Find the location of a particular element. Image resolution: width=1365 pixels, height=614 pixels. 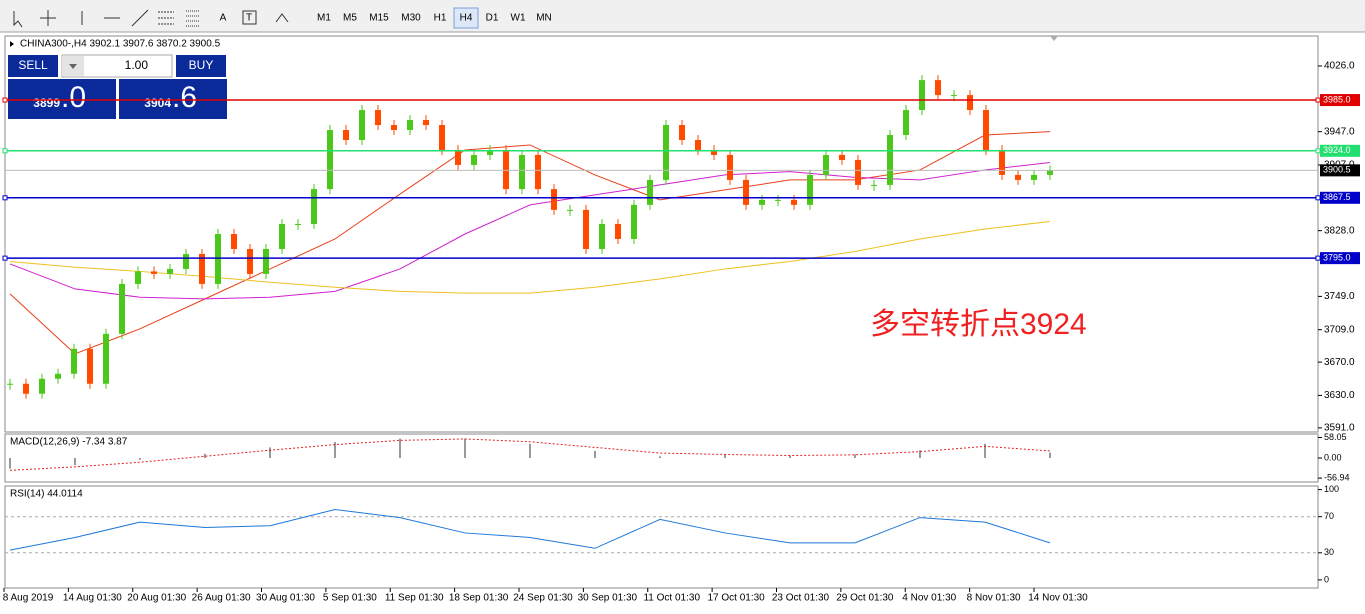

last-price-bg is located at coordinates (1340, 170).